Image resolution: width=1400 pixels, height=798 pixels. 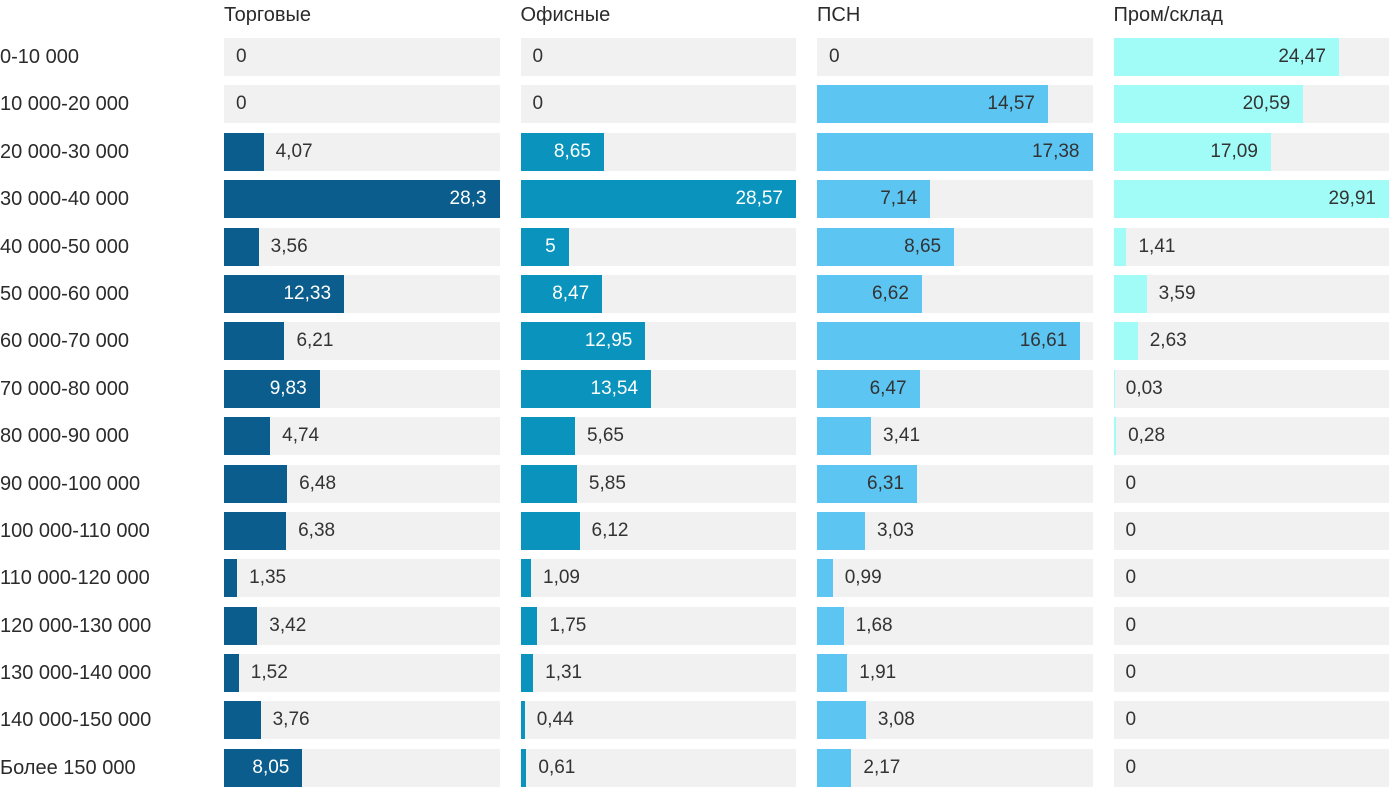 I want to click on row-label: 70 000-80 000, so click(x=65, y=388).